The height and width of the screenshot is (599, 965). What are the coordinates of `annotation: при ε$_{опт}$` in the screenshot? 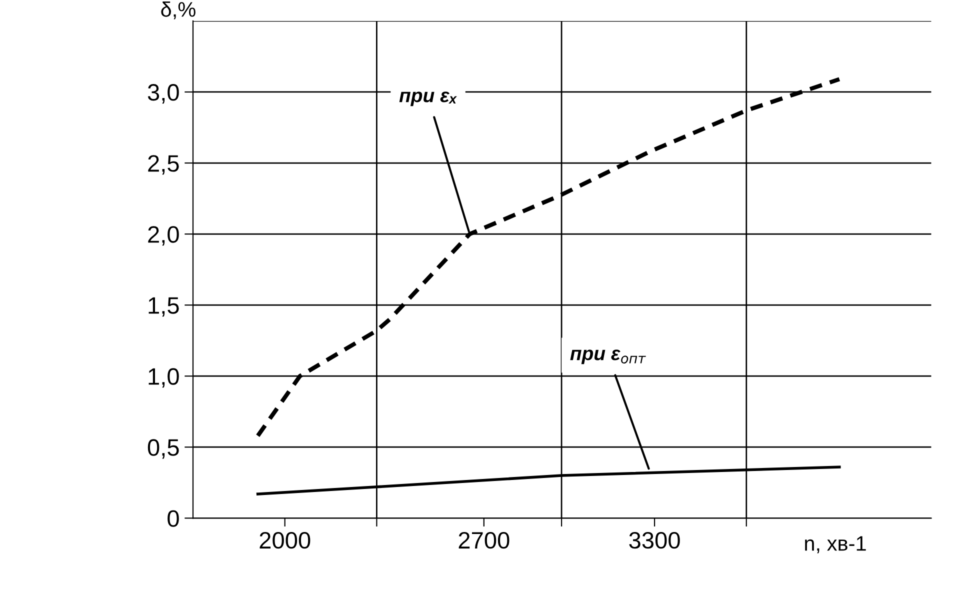 It's located at (608, 357).